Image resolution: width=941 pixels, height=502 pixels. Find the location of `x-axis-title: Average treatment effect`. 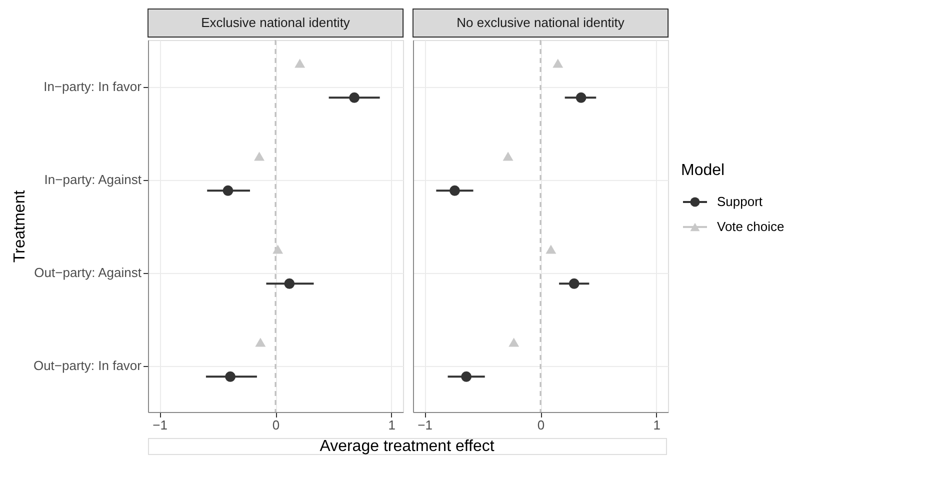

x-axis-title: Average treatment effect is located at coordinates (407, 446).